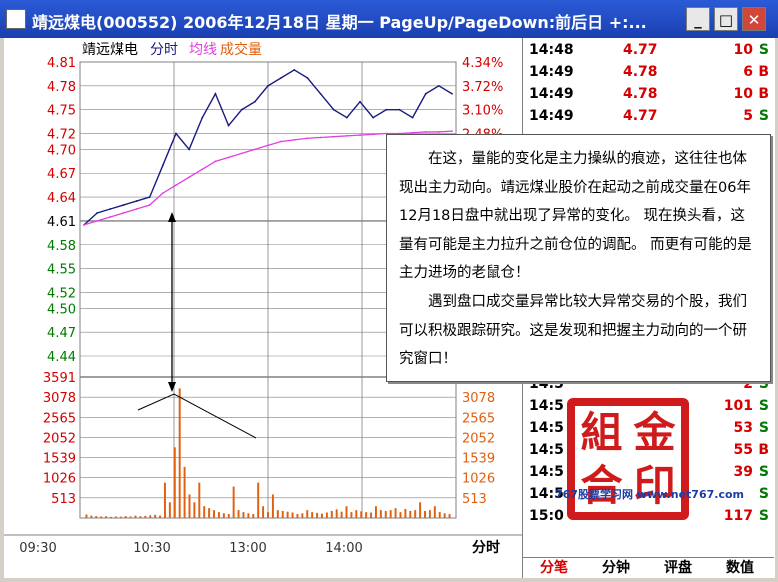  What do you see at coordinates (478, 479) in the screenshot?
I see `volume-tick-label-right: 1026` at bounding box center [478, 479].